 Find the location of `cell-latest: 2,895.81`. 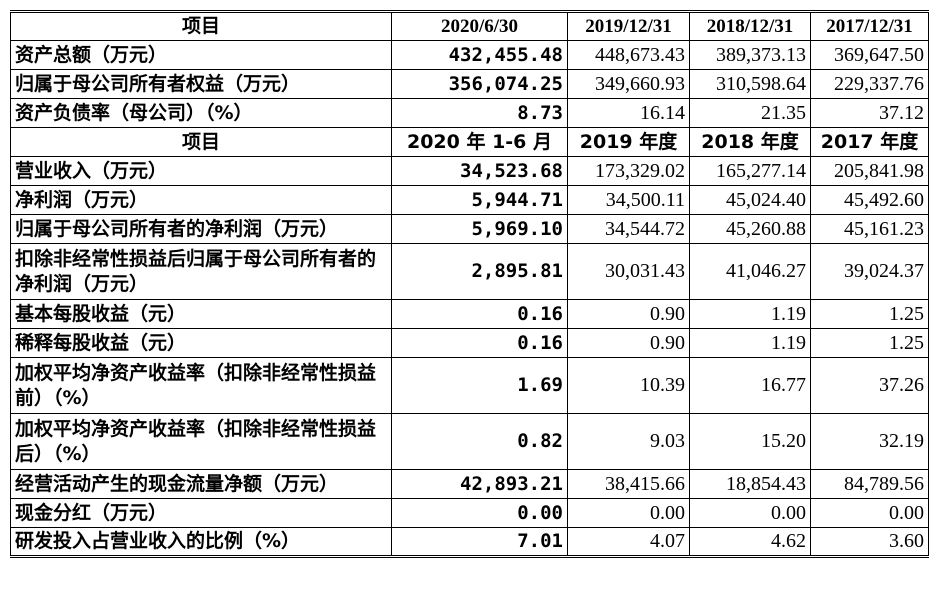

cell-latest: 2,895.81 is located at coordinates (479, 271).